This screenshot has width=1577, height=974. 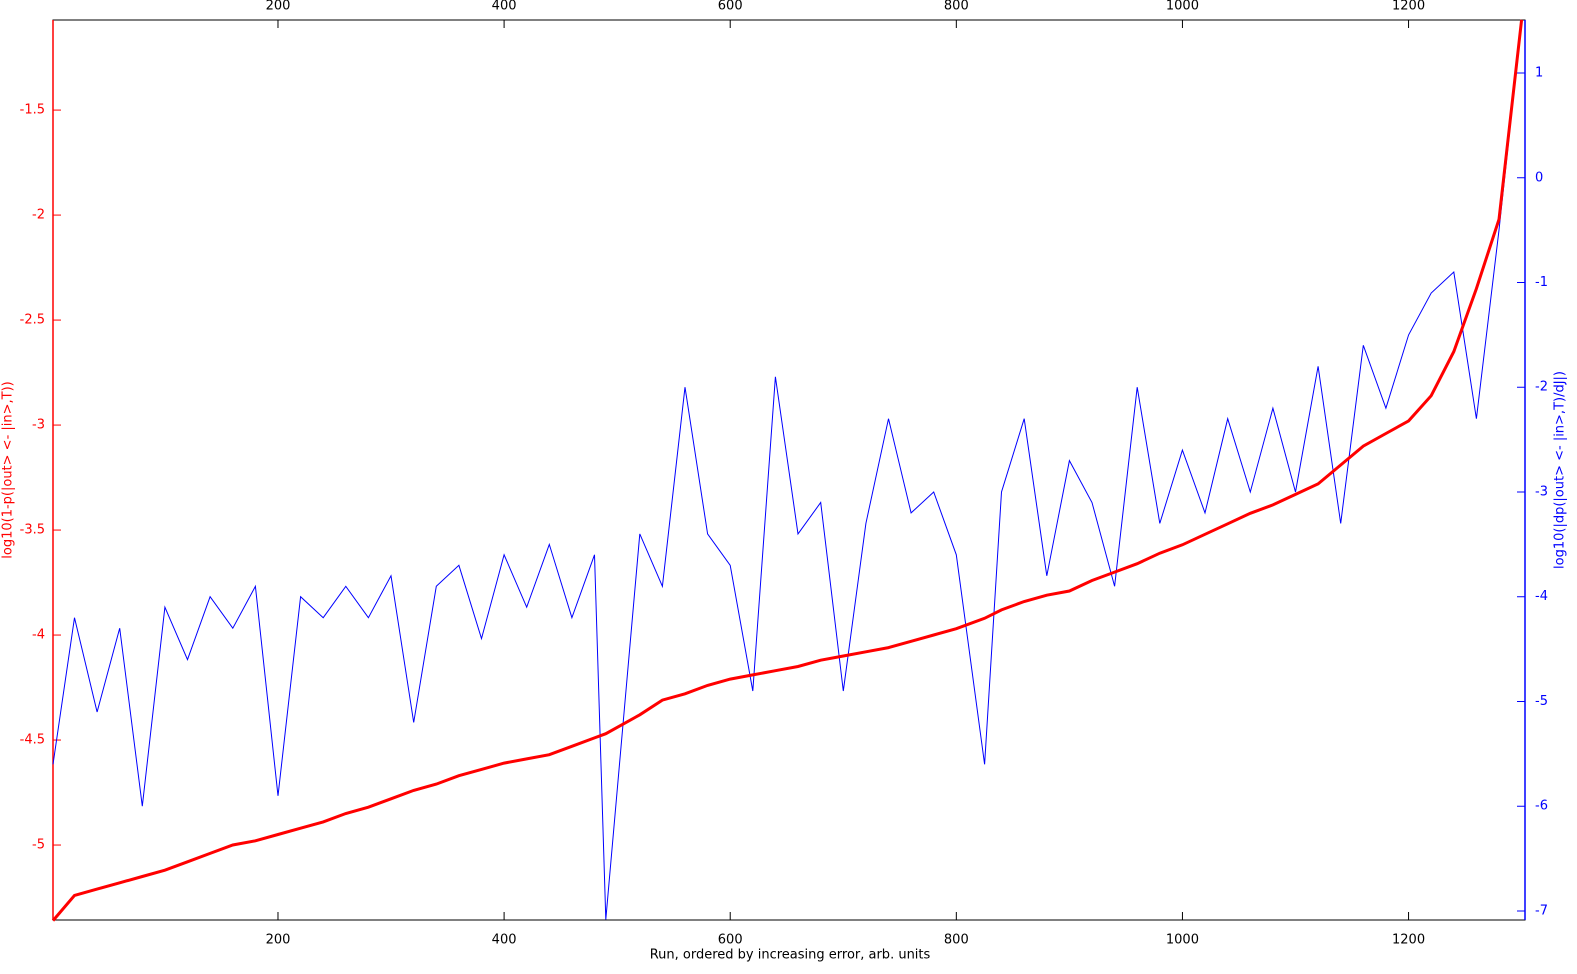 I want to click on y2-tick-label: -5, so click(x=1541, y=701).